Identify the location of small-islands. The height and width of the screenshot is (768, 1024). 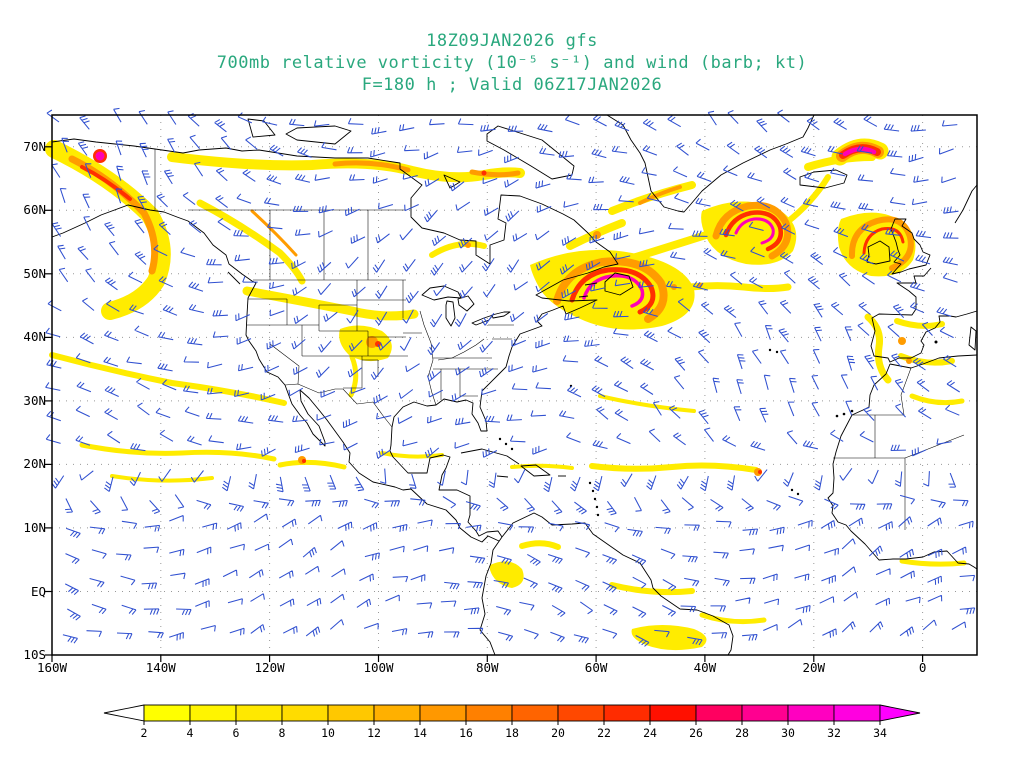
(718, 428).